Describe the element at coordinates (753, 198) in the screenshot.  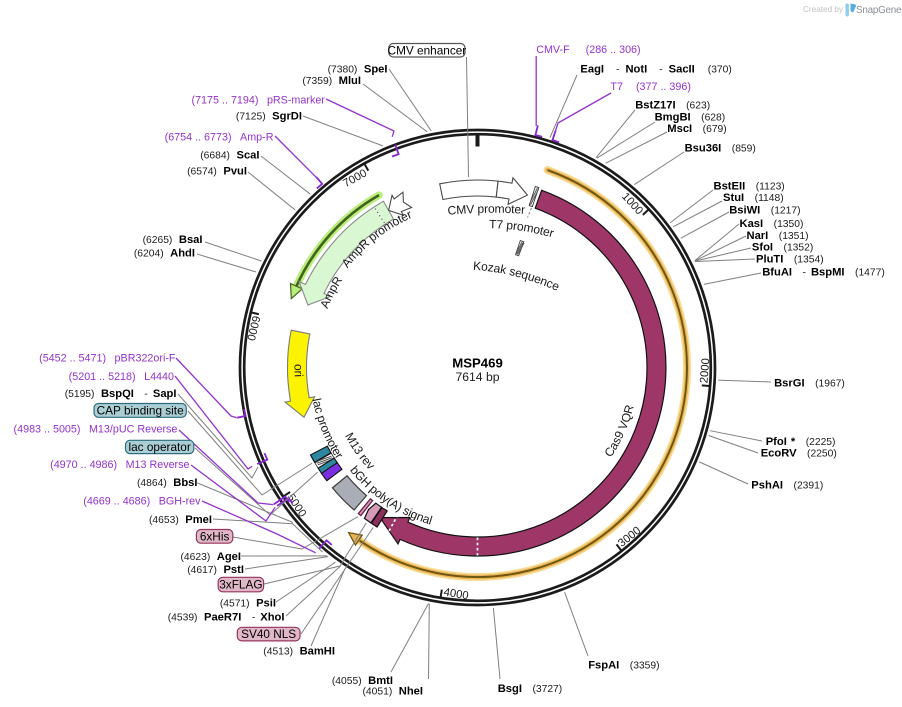
I see `svg-text:StuI(1148): StuI (1148)` at that location.